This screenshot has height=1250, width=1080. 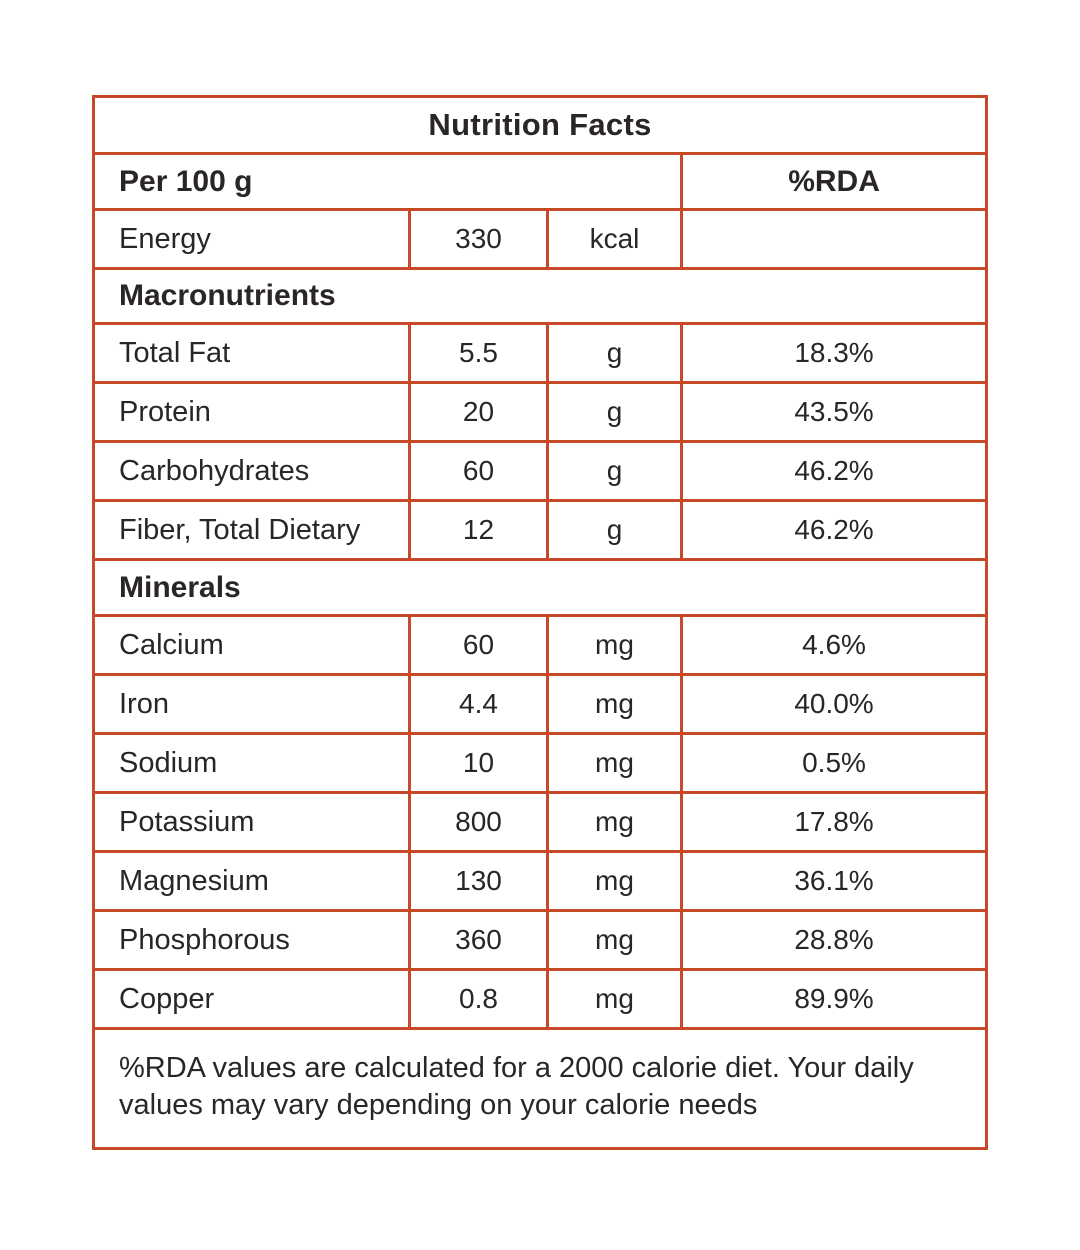 I want to click on table-title-row: Nutrition Facts, so click(x=540, y=125).